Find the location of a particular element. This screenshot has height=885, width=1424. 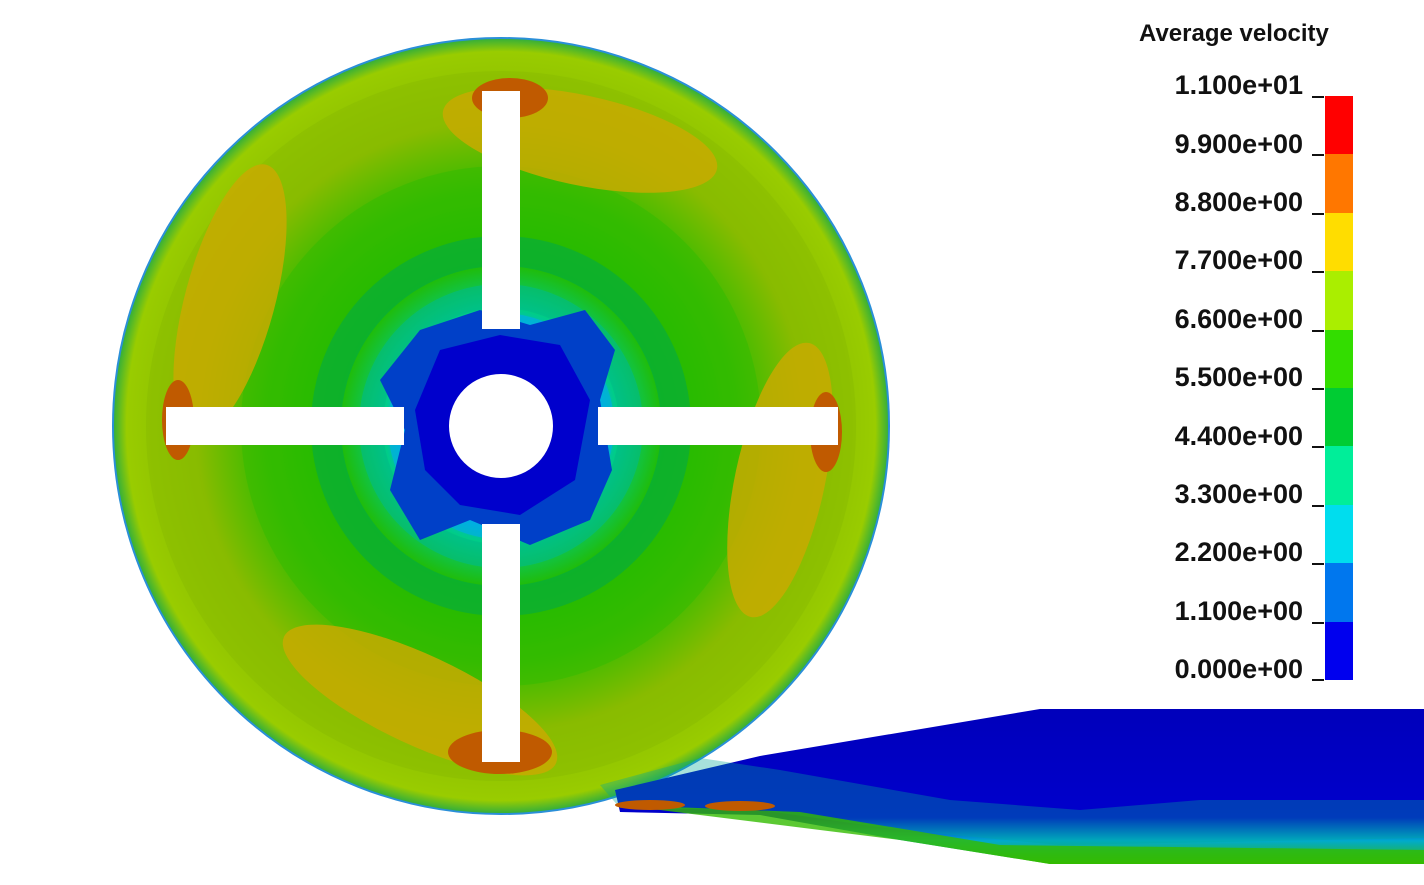

legend-tick-label: 7.700e+00 is located at coordinates (1238, 260).